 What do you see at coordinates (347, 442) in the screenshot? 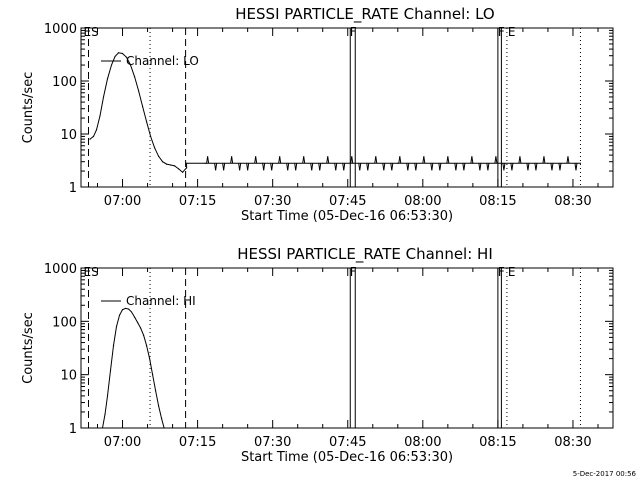
I see `x-tick-label: 07:45` at bounding box center [347, 442].